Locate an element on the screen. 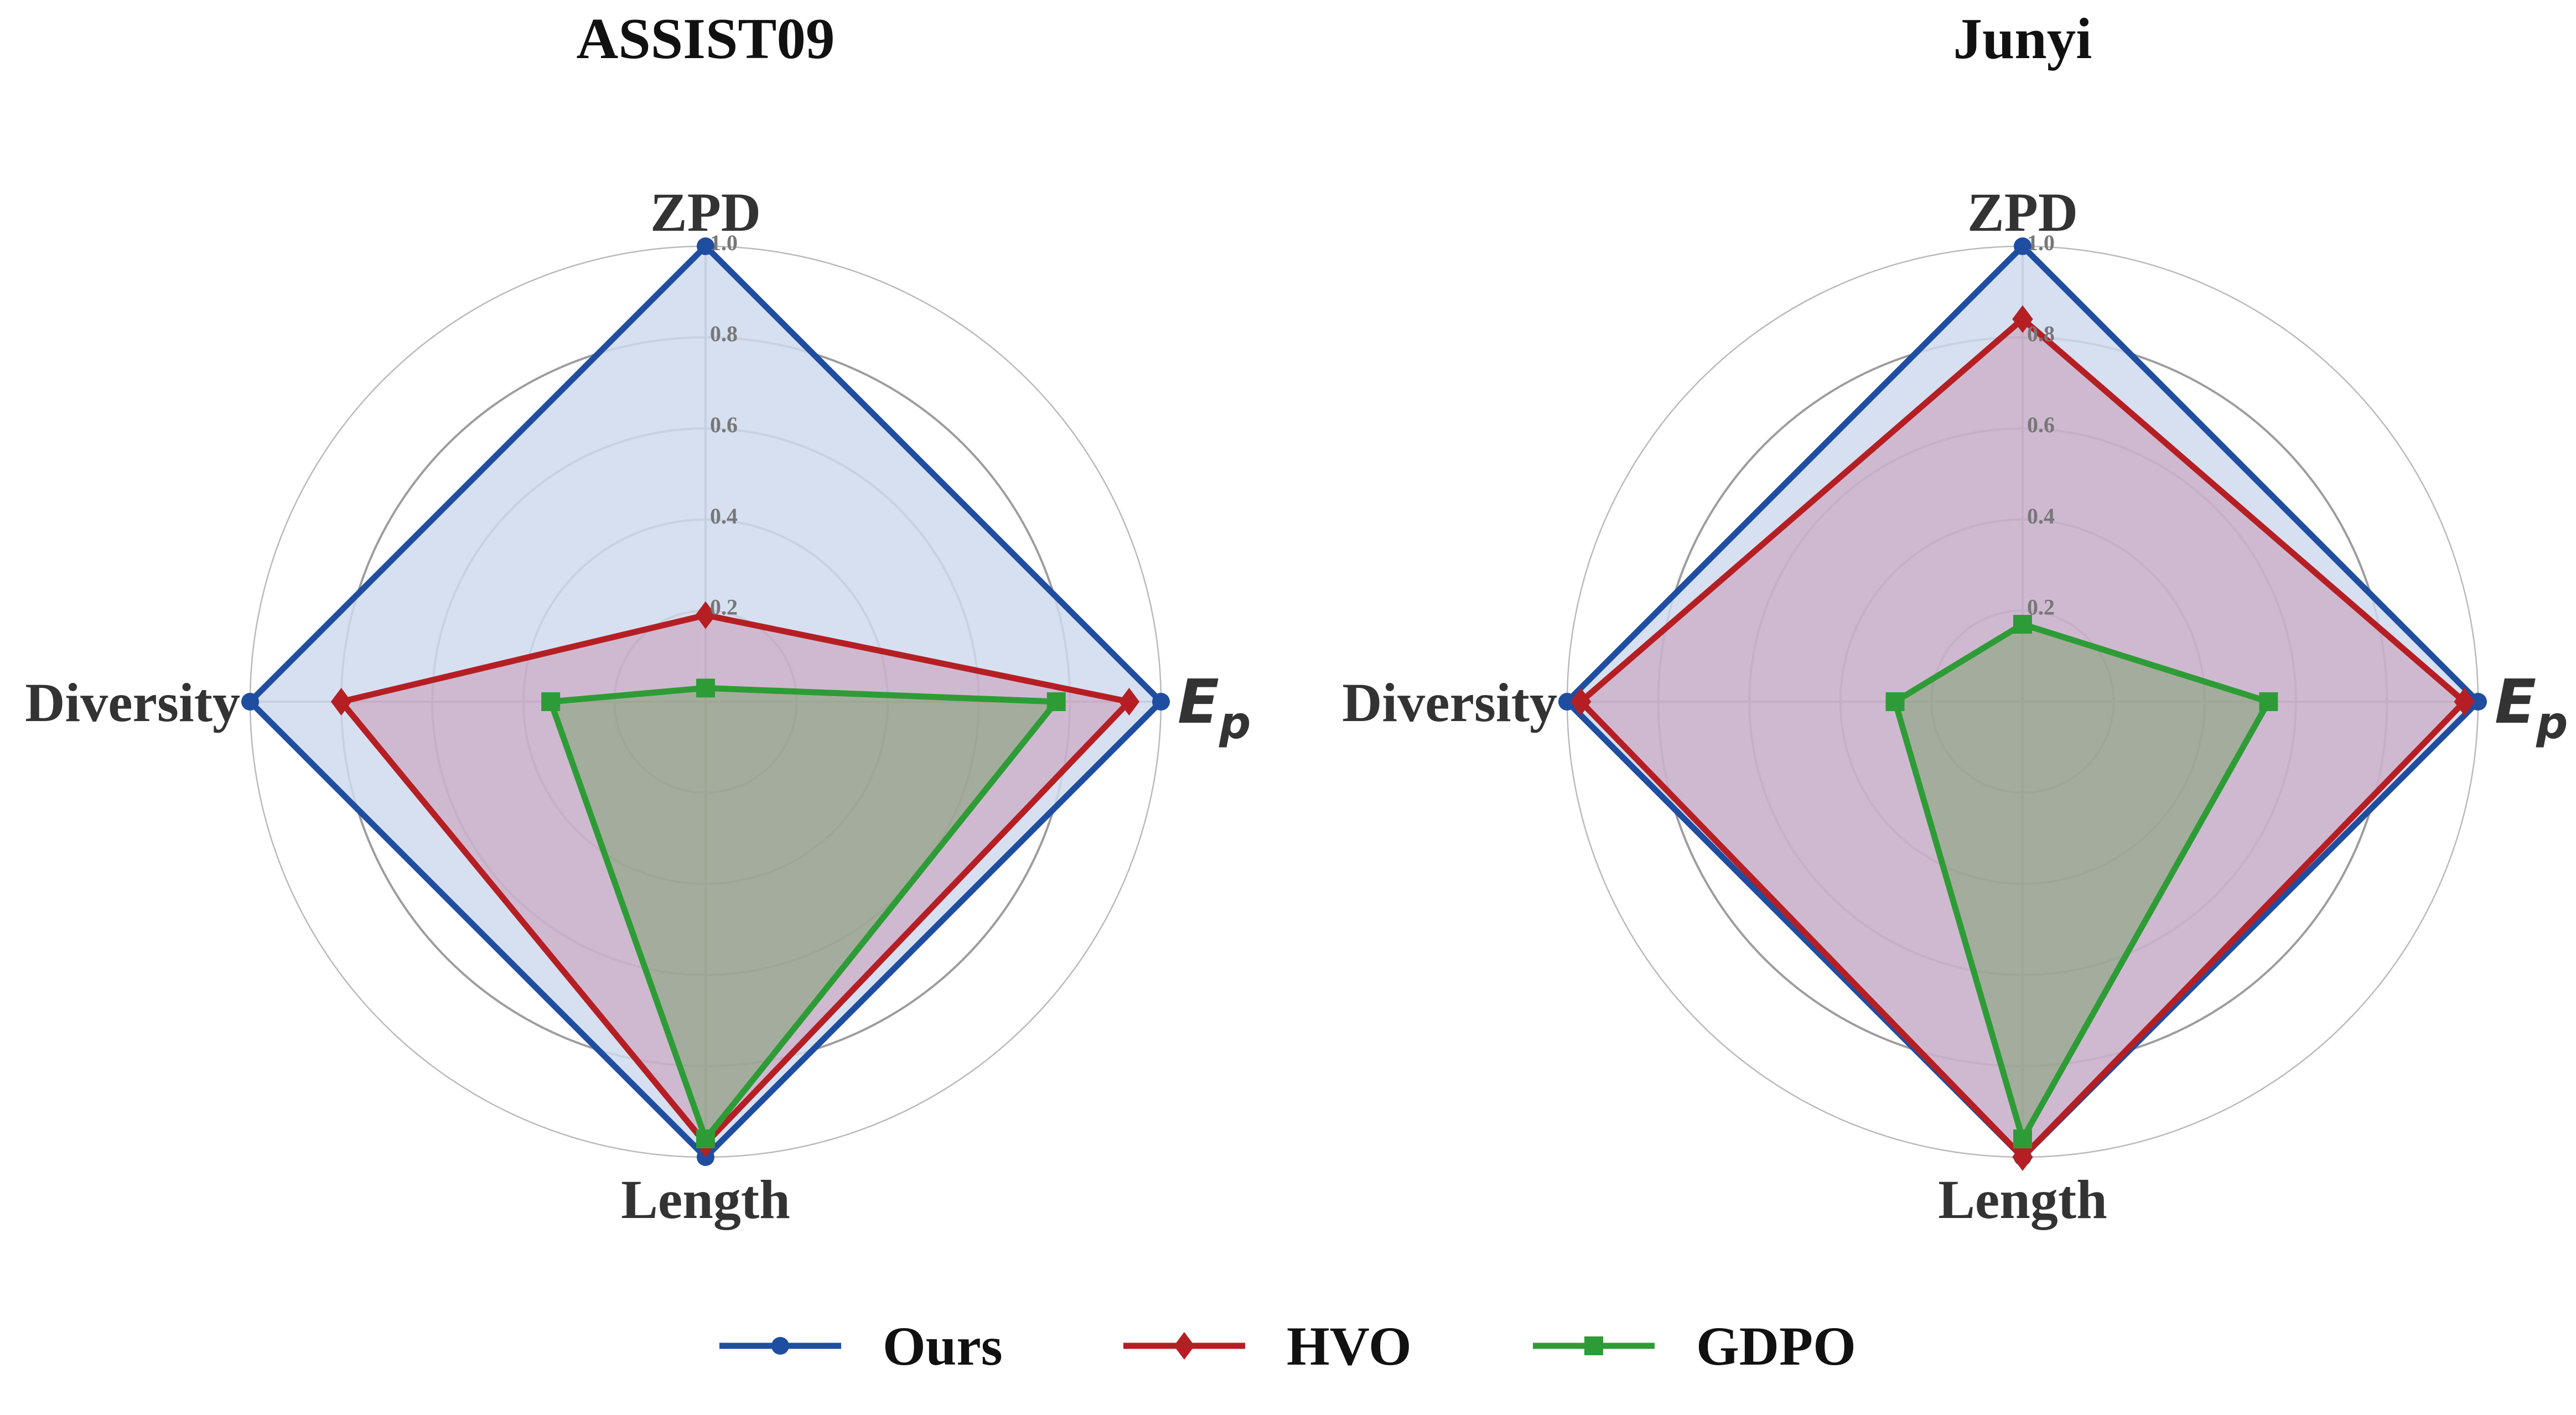  legend: Ours HVO GDPO is located at coordinates (1287, 1346).